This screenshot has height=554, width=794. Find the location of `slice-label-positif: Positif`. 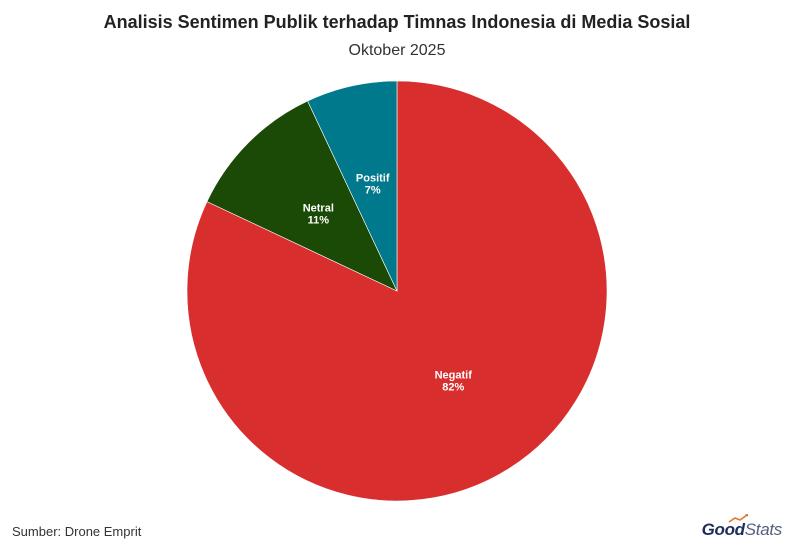

slice-label-positif: Positif is located at coordinates (373, 178).